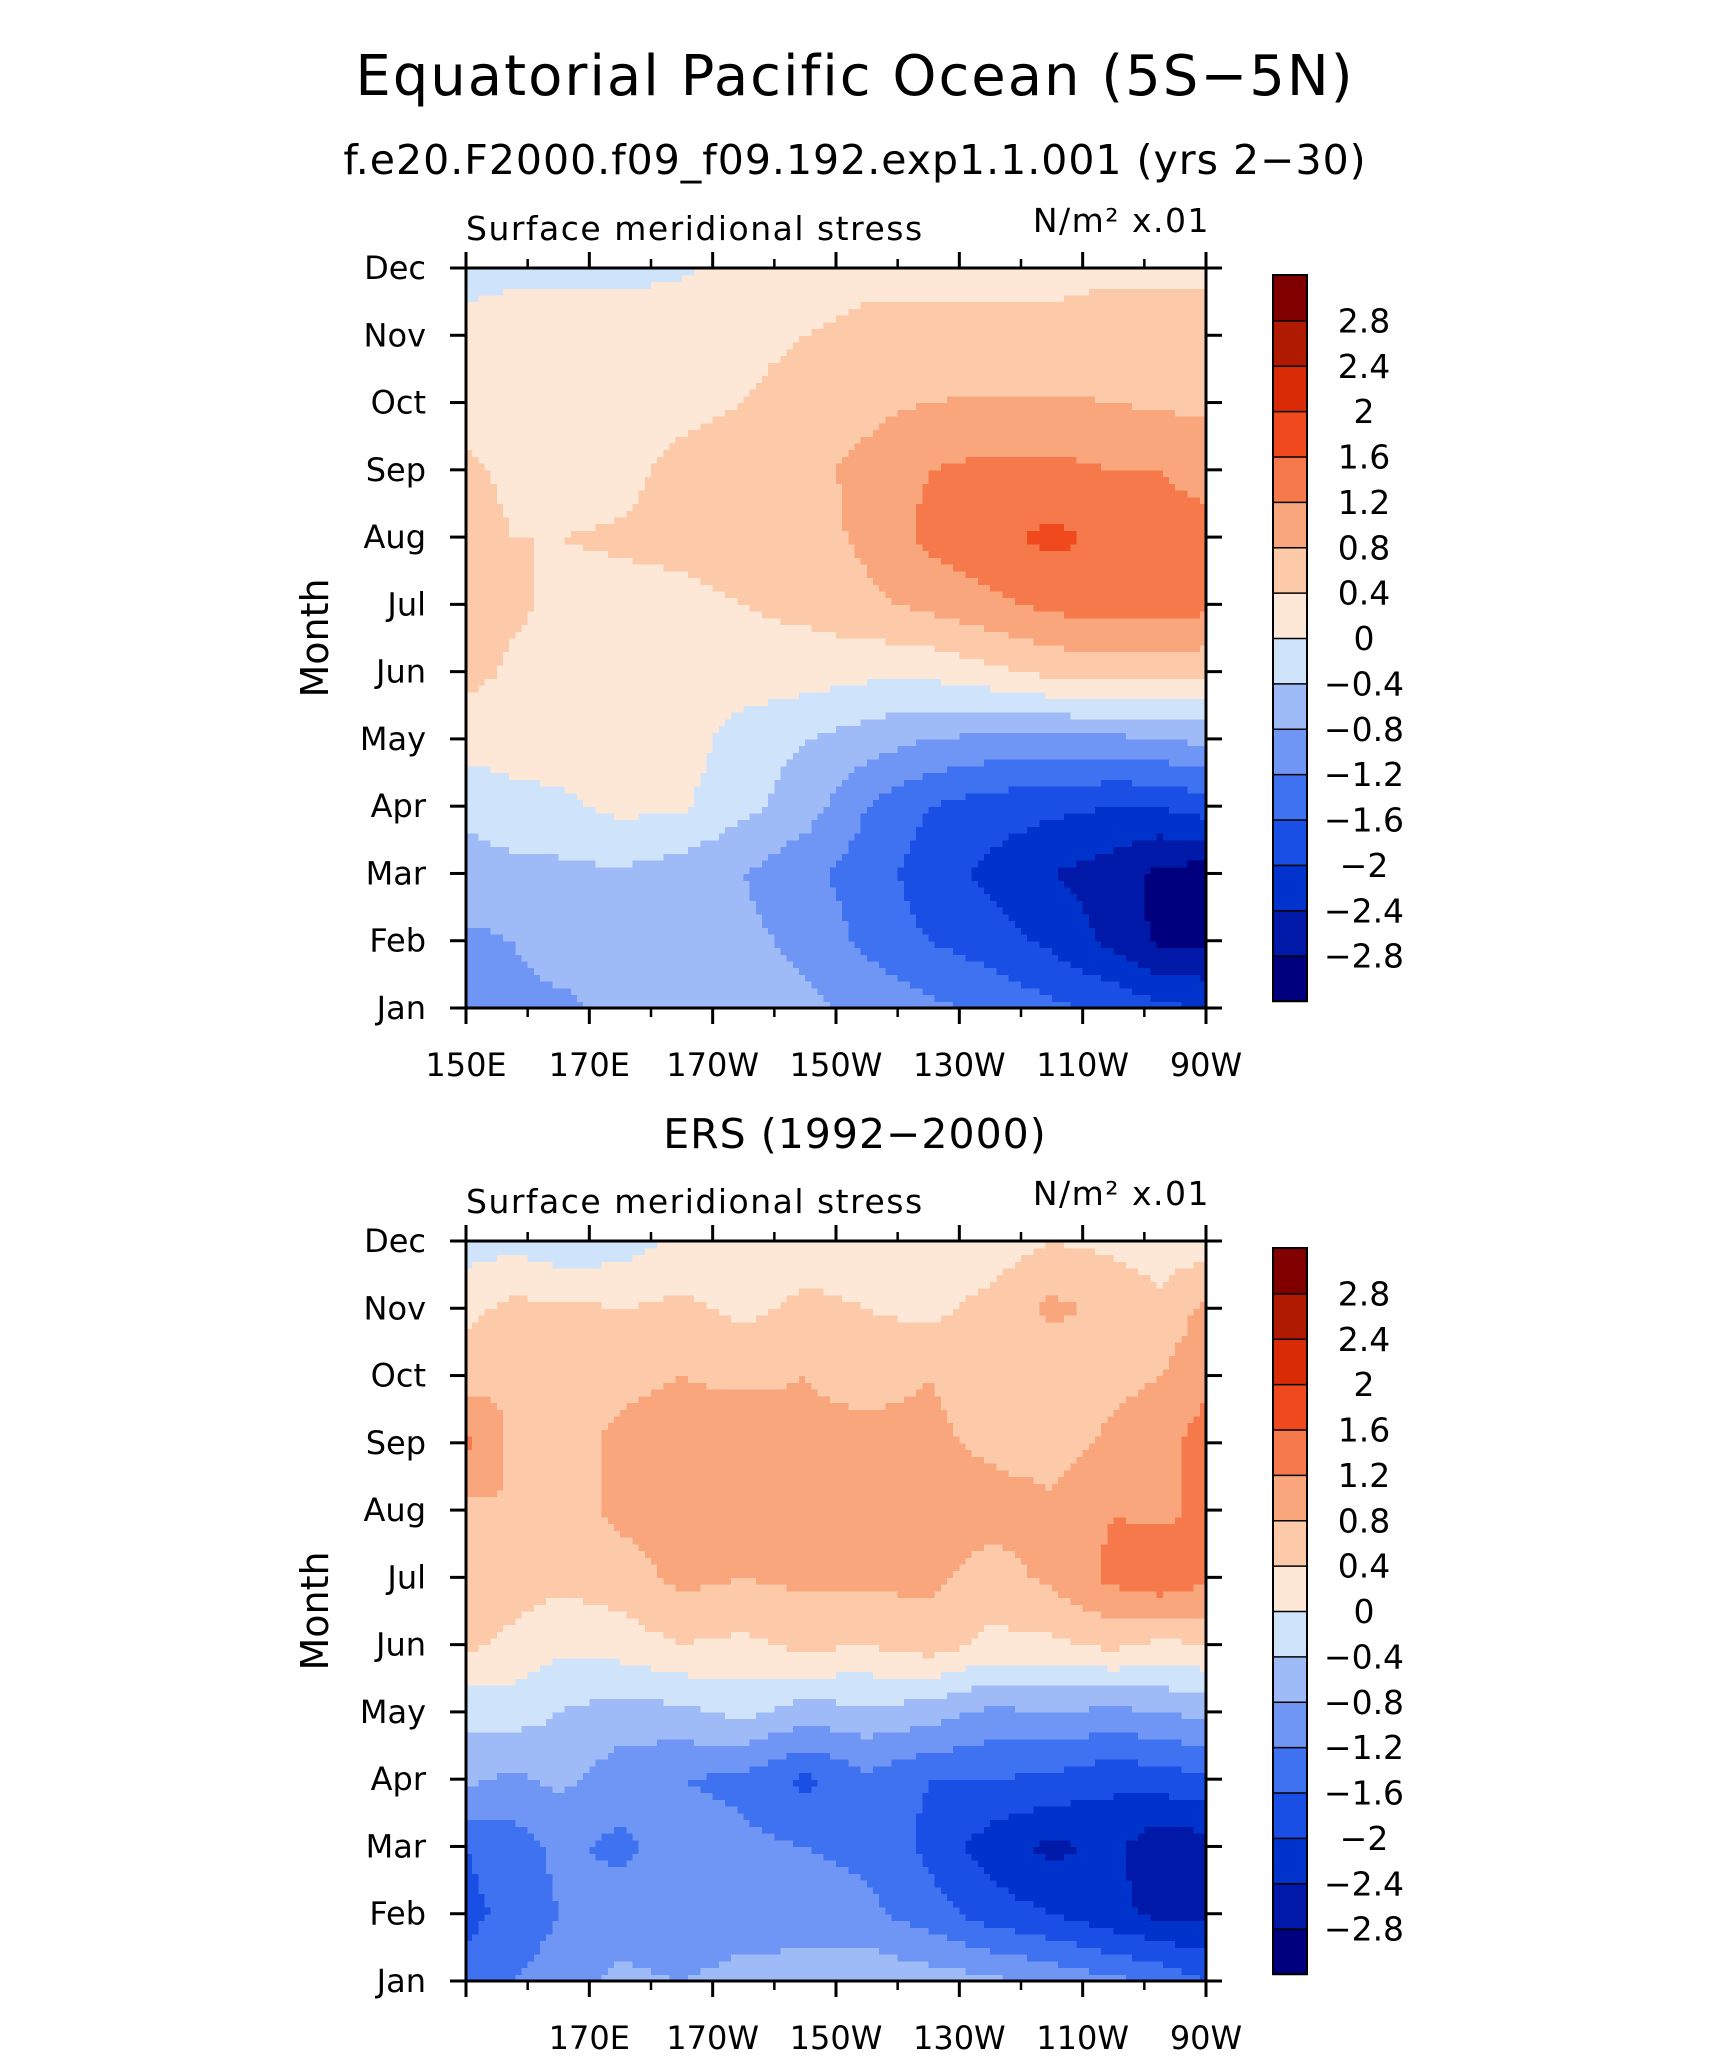 The width and height of the screenshot is (1710, 2058). What do you see at coordinates (1364, 457) in the screenshot?
I see `colorbar-label: 1.6` at bounding box center [1364, 457].